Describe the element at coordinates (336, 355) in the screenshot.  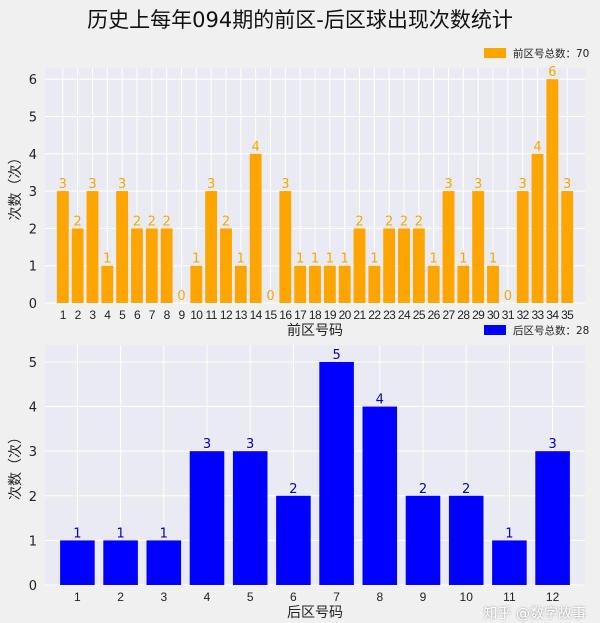
I see `data-label: 5` at that location.